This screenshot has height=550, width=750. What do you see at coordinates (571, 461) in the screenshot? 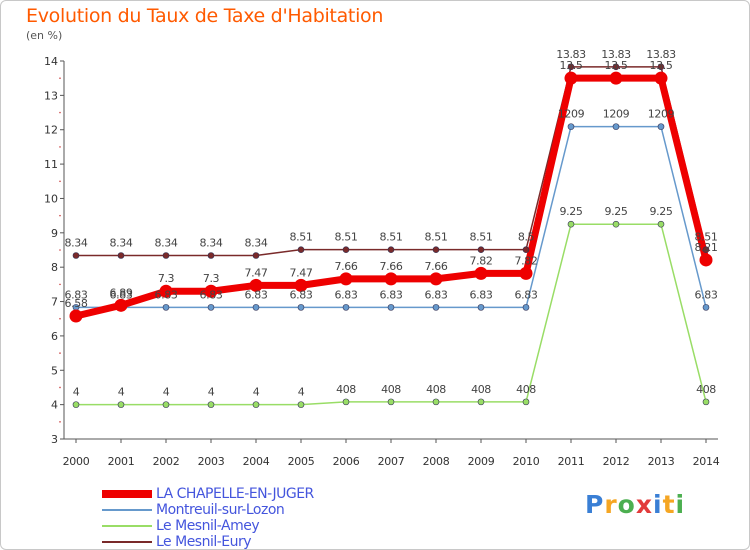
I see `x-tick-label: 2011` at bounding box center [571, 461].